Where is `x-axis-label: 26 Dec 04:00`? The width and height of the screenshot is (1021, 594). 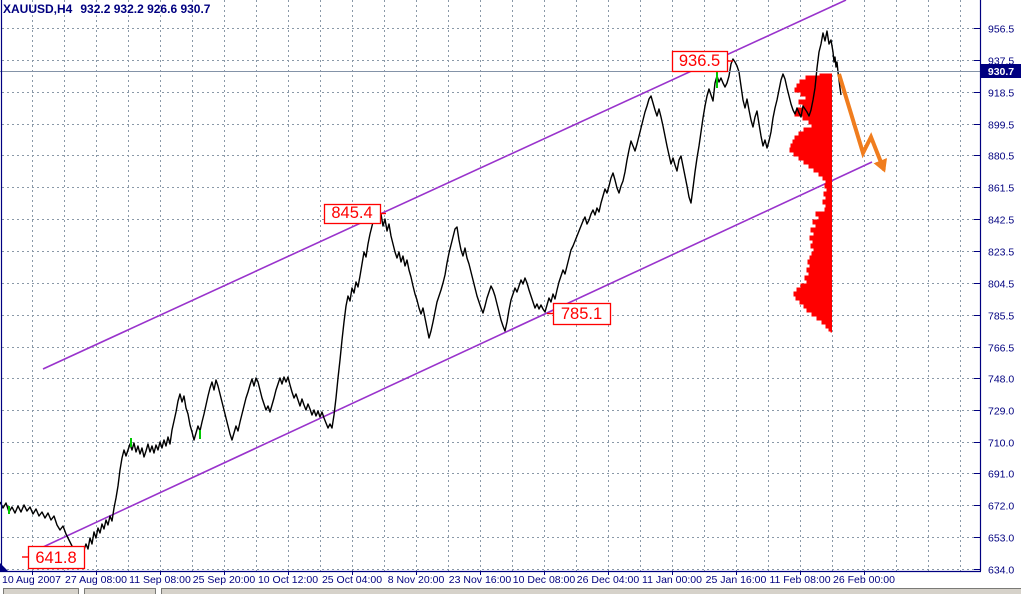
x-axis-label: 26 Dec 04:00 is located at coordinates (608, 580).